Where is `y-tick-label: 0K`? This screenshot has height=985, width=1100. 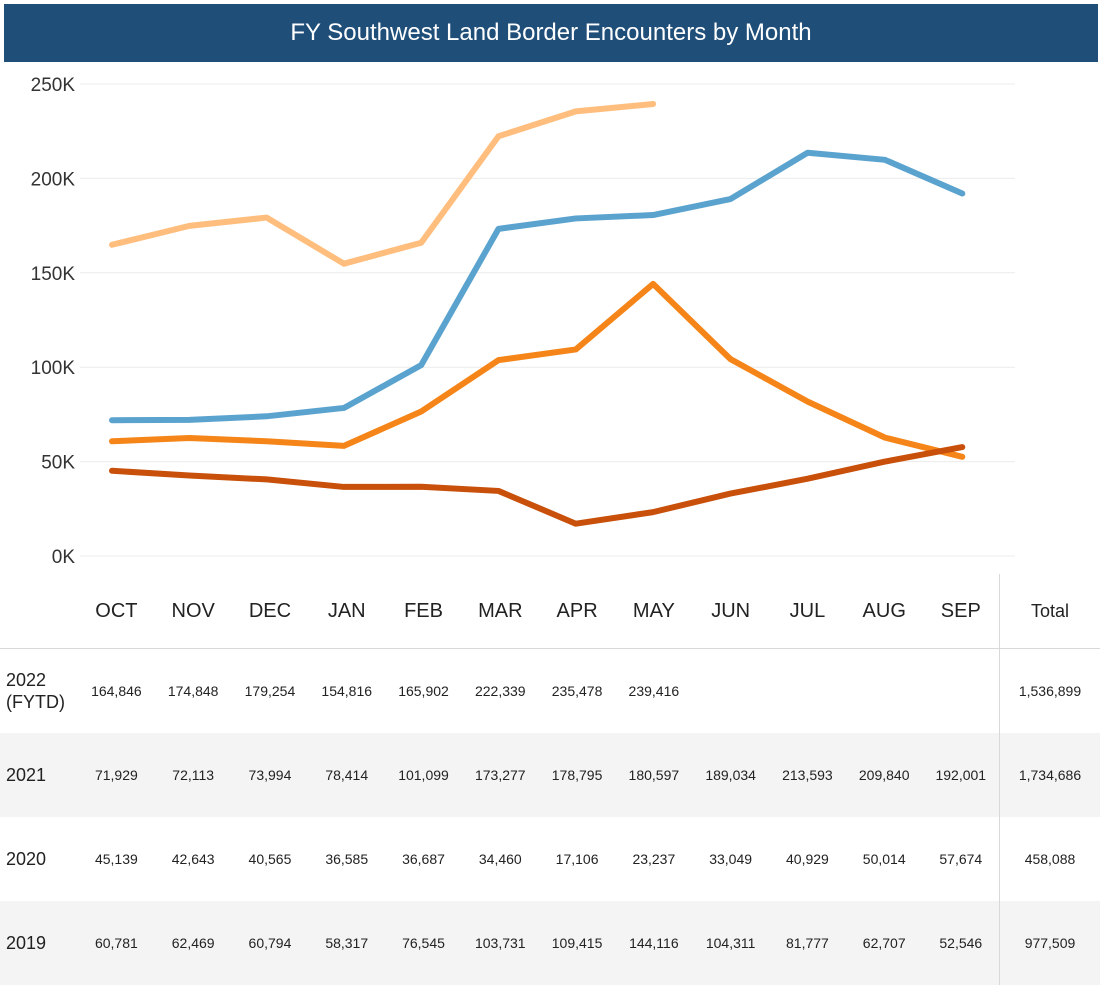
y-tick-label: 0K is located at coordinates (64, 557).